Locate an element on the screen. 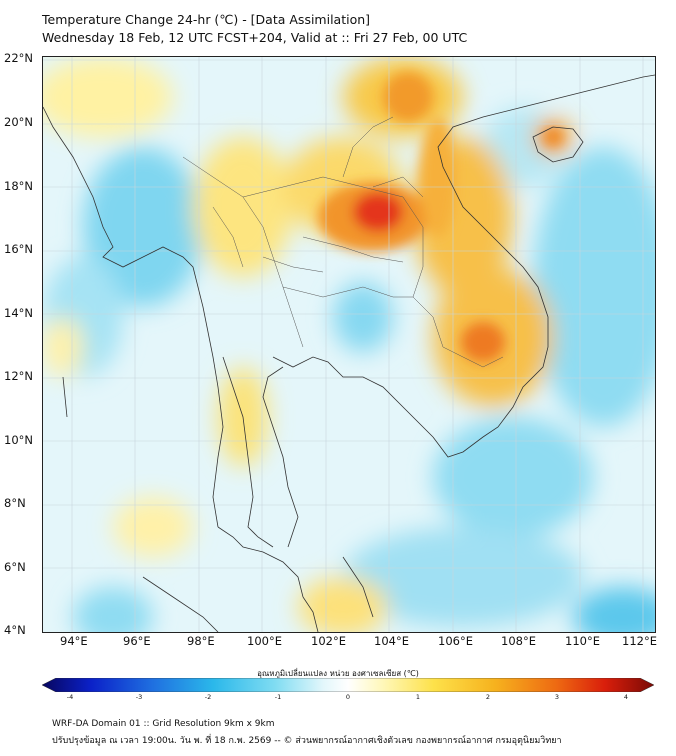 Image resolution: width=676 pixels, height=756 pixels. lat-label: 14°N is located at coordinates (18, 313).